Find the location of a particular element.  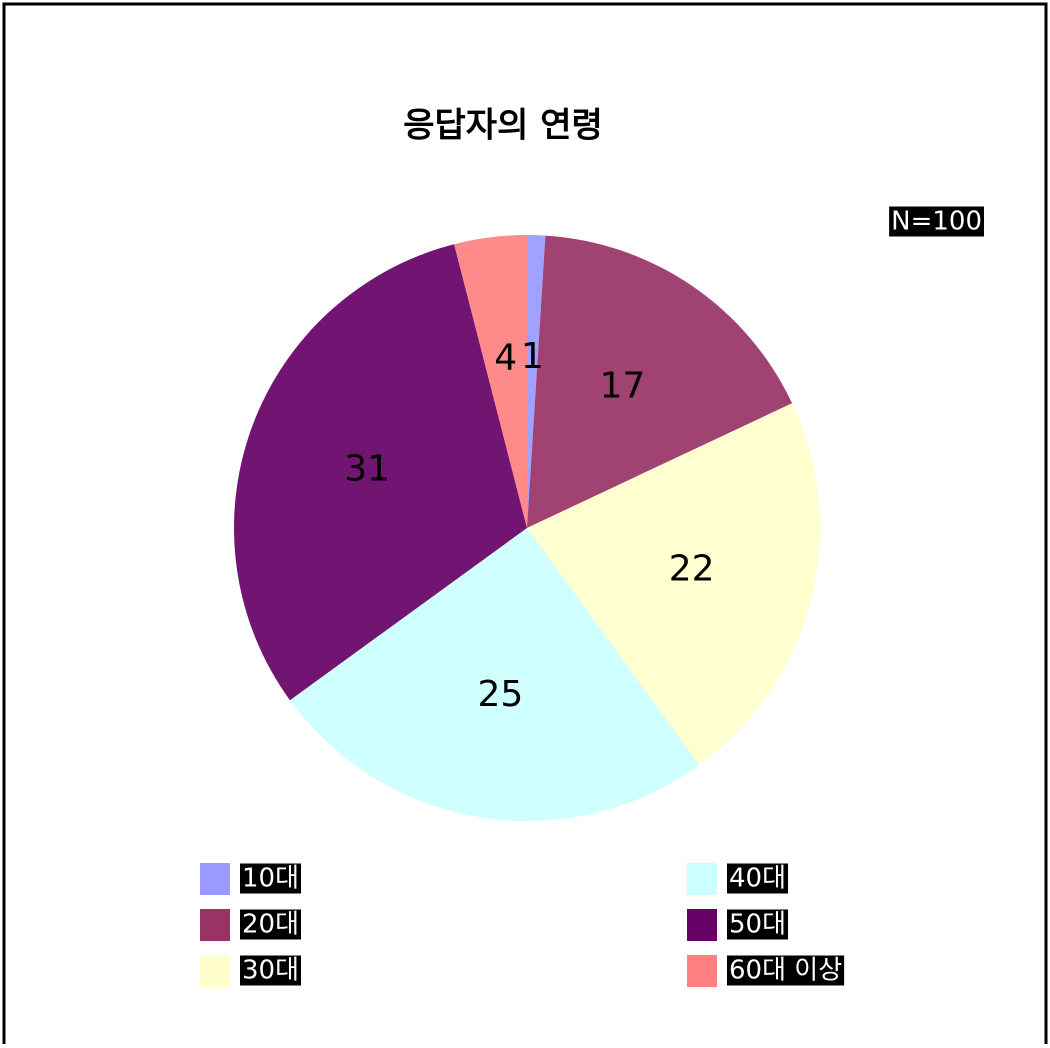

annotation: N=100 is located at coordinates (936, 222).